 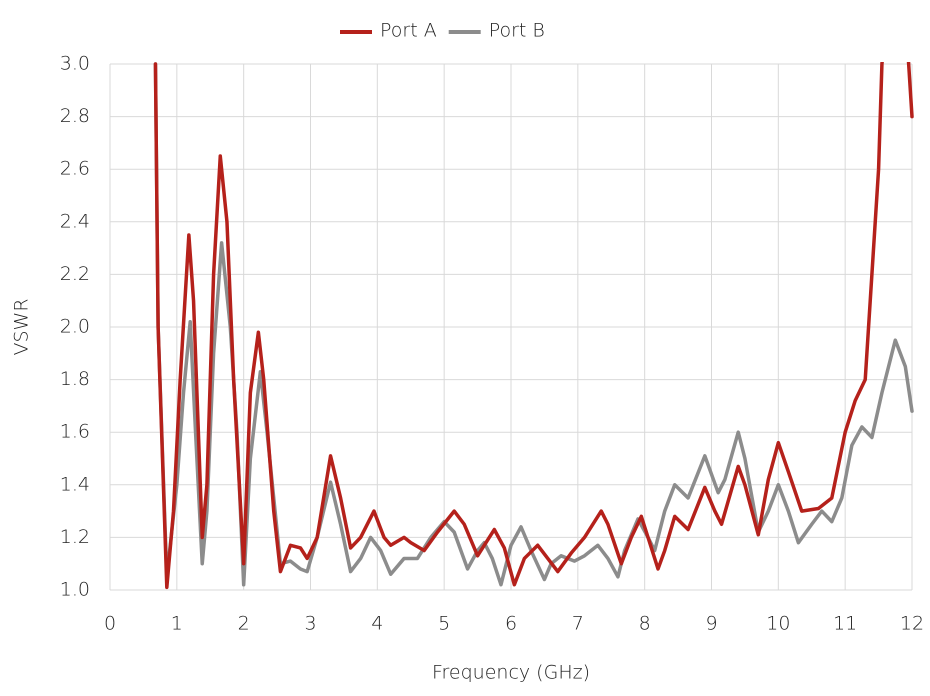 What do you see at coordinates (408, 31) in the screenshot?
I see `legend-label: Port A` at bounding box center [408, 31].